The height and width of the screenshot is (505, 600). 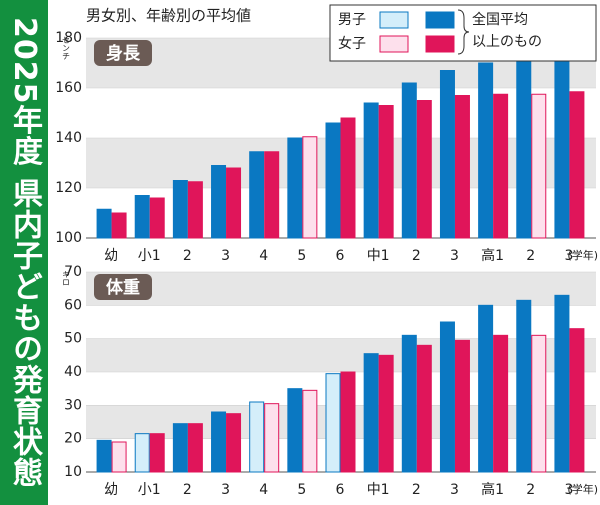 What do you see at coordinates (68, 188) in the screenshot?
I see `y-tick-label: 120` at bounding box center [68, 188].